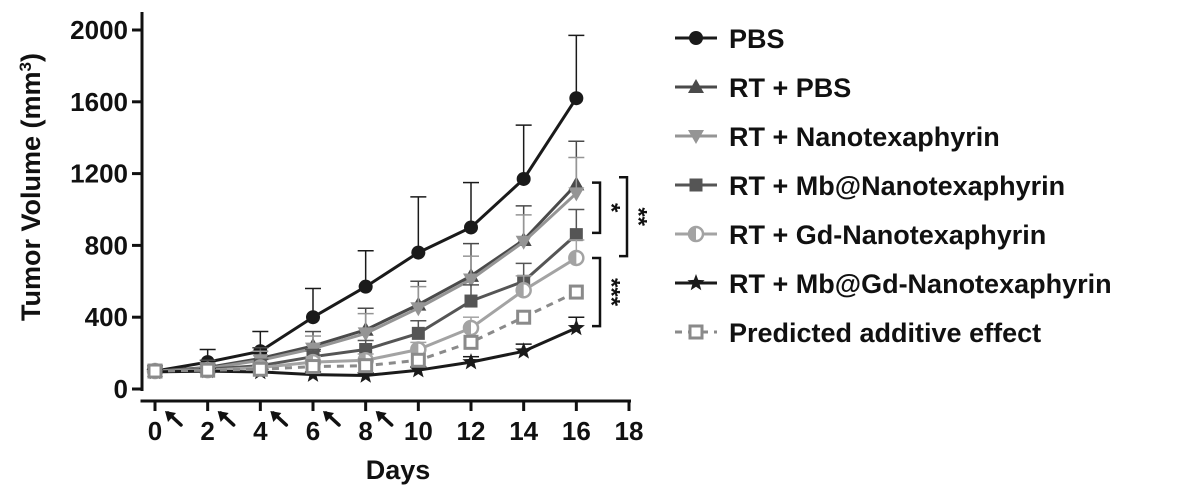 The width and height of the screenshot is (1181, 490). I want to click on legend-label: RT + Nanotexaphyrin, so click(864, 137).